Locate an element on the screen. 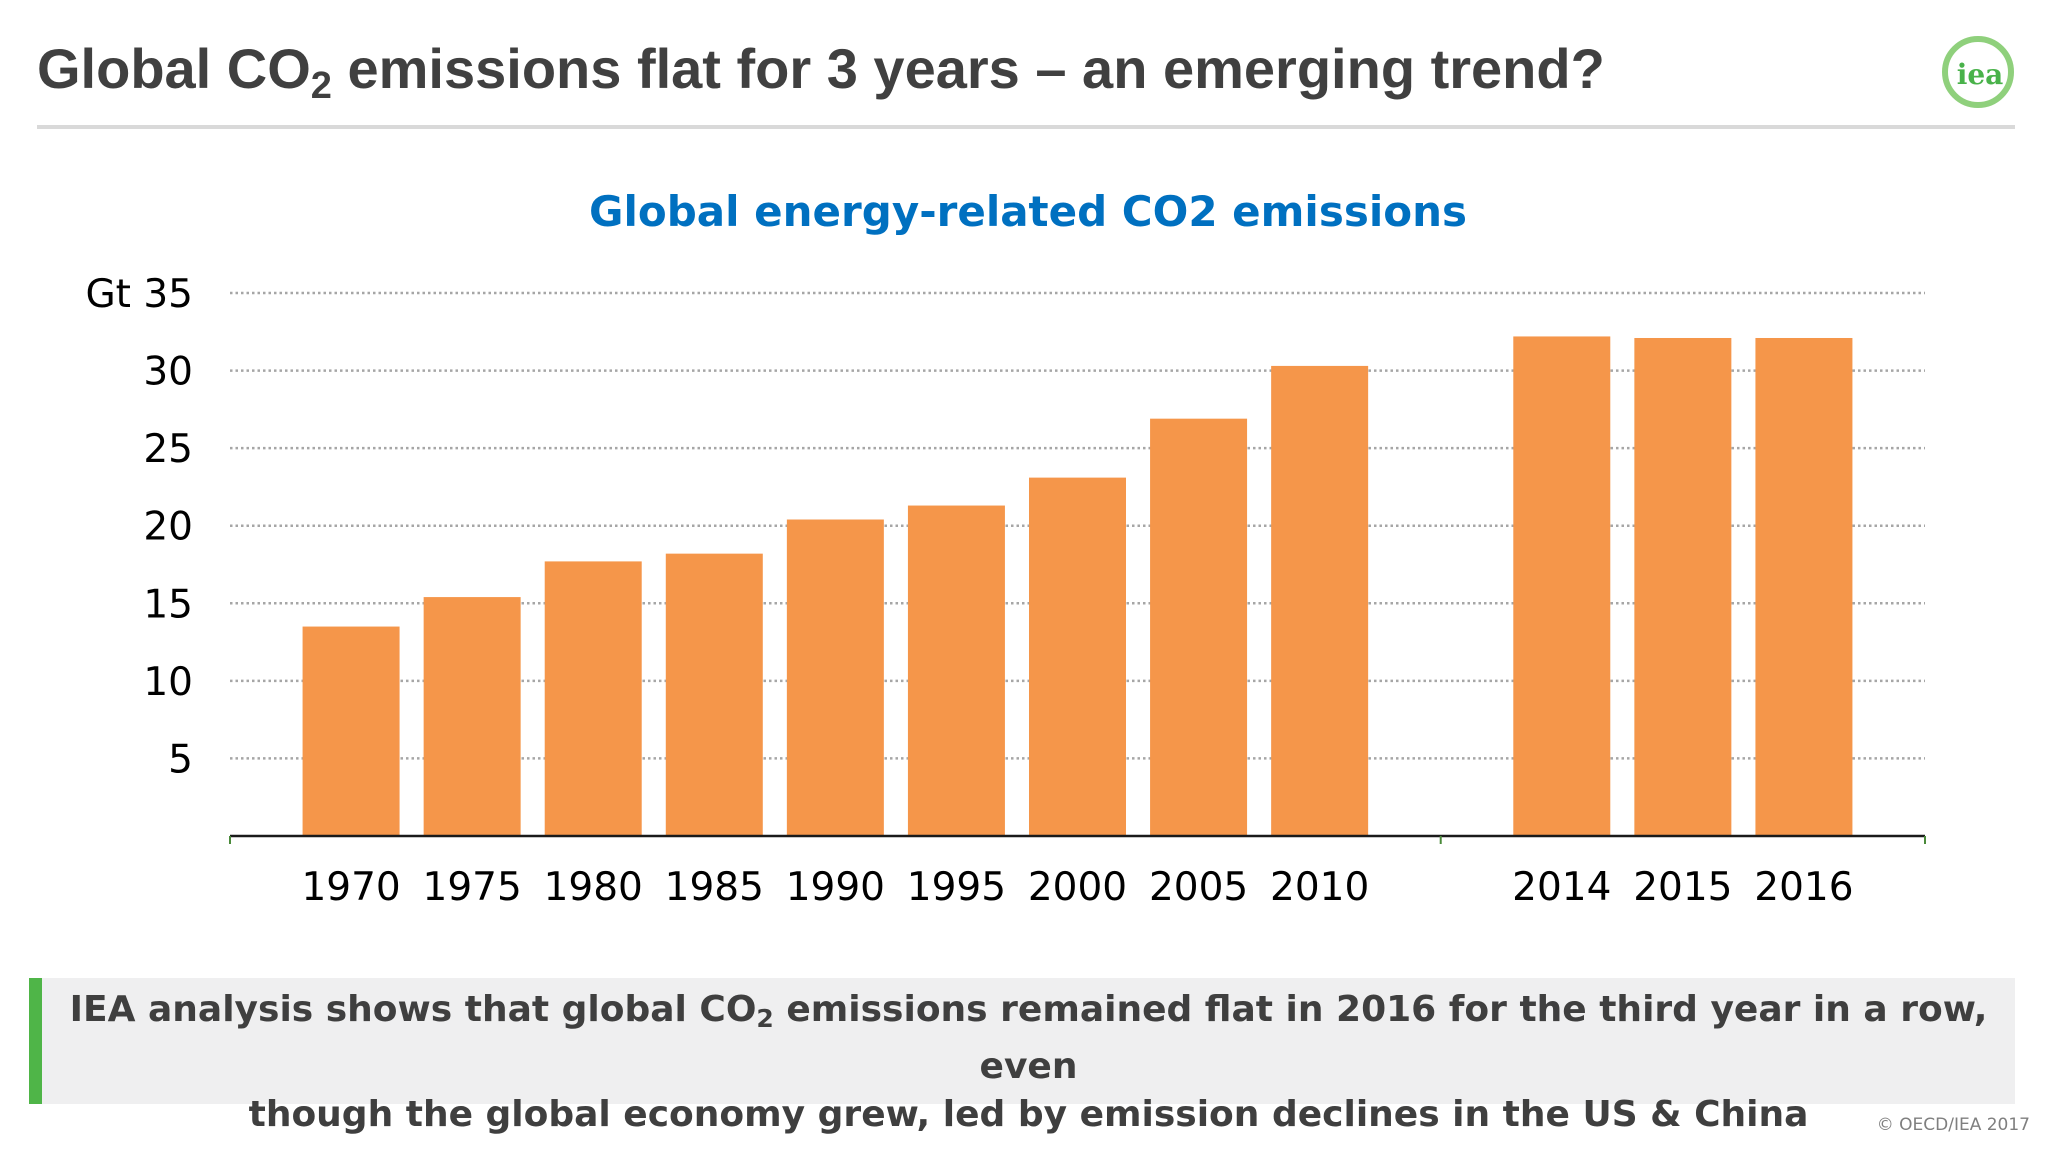 This screenshot has height=1152, width=2048. y-tick-label: 15 is located at coordinates (168, 604).